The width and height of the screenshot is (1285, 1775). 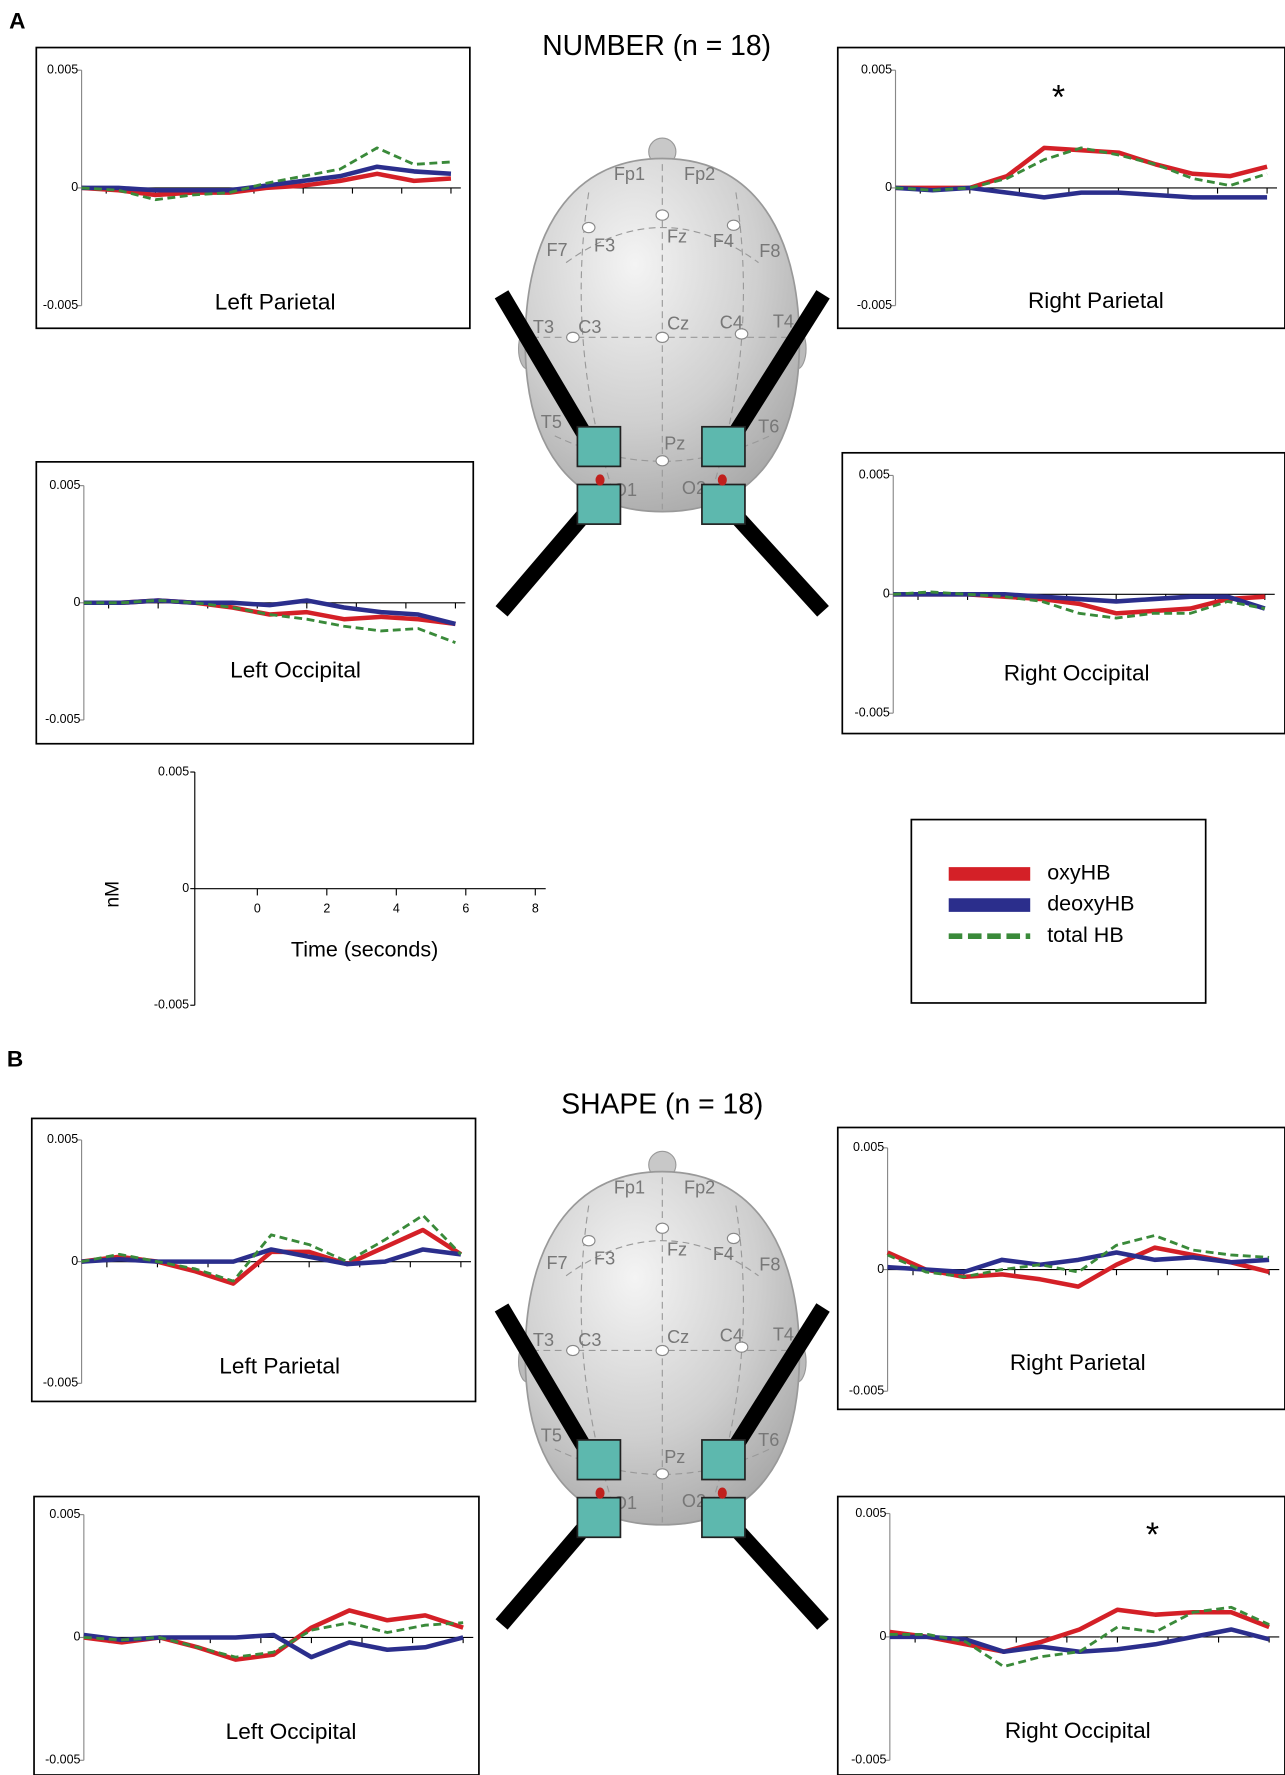 What do you see at coordinates (396, 908) in the screenshot?
I see `x-tick-label: 4` at bounding box center [396, 908].